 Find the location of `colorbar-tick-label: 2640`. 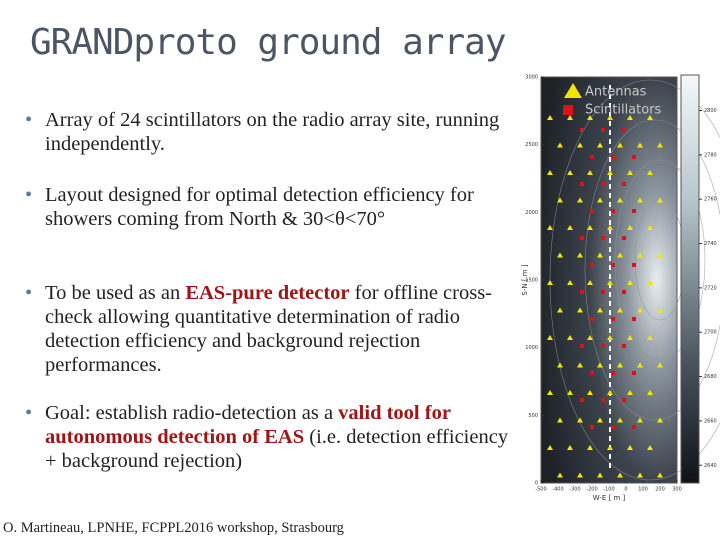

colorbar-tick-label: 2640 is located at coordinates (710, 466).